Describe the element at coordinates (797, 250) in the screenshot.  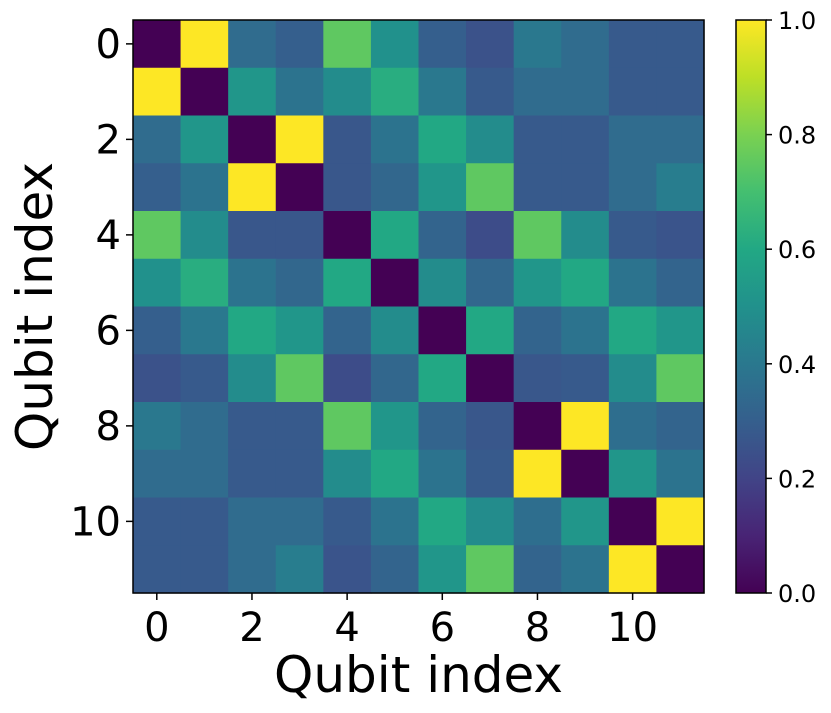
I see `colorbar-tick-label: 0.6` at that location.